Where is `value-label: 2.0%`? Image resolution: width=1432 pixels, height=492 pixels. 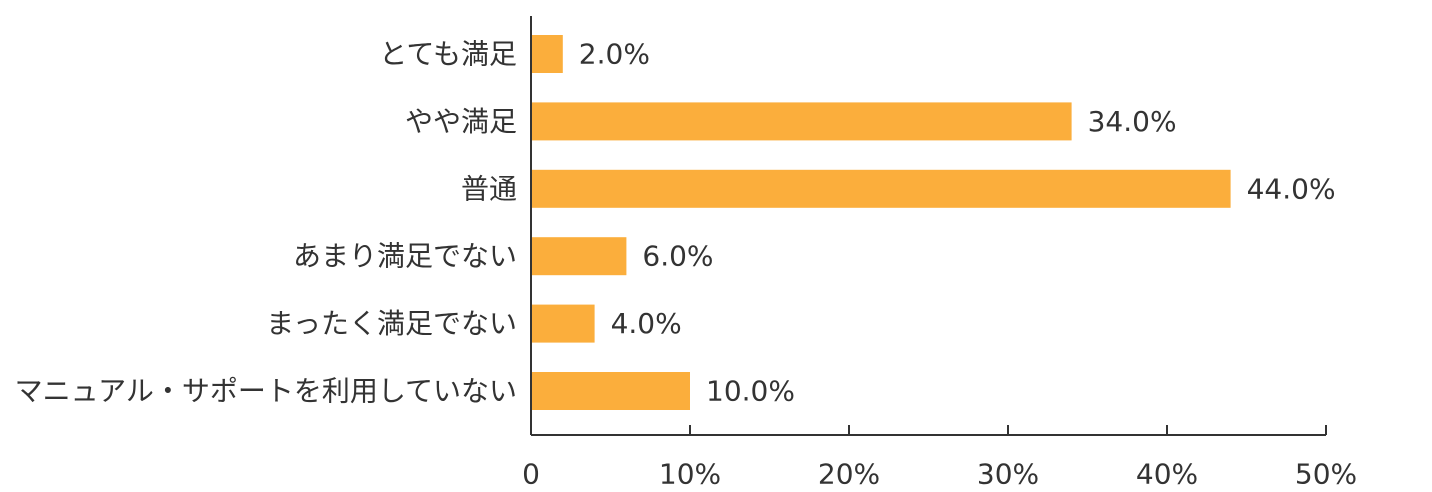 value-label: 2.0% is located at coordinates (614, 54).